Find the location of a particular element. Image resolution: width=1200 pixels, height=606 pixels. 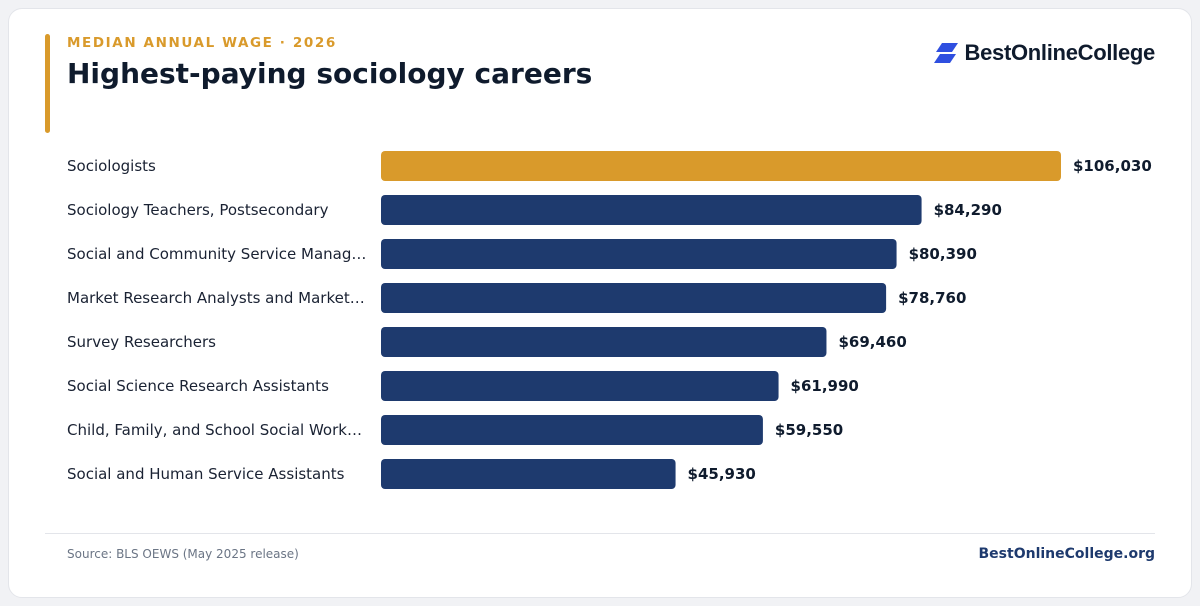

chart-eyebrow: MEDIAN ANNUAL WAGE · 2026 is located at coordinates (202, 43).